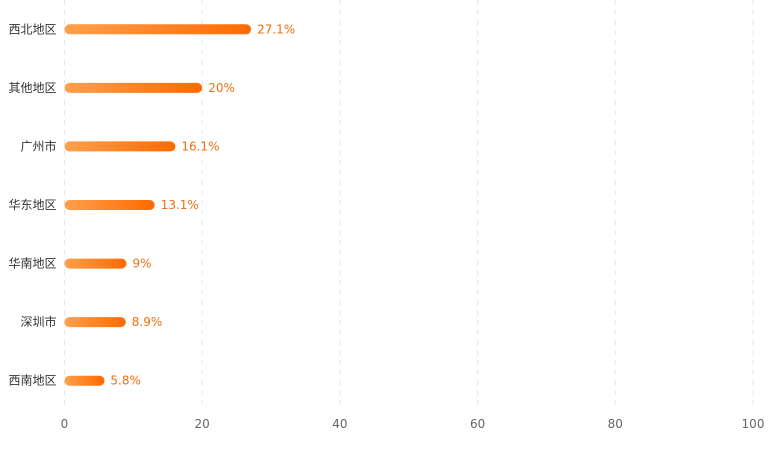  What do you see at coordinates (180, 205) in the screenshot?
I see `data-label: 13.1%` at bounding box center [180, 205].